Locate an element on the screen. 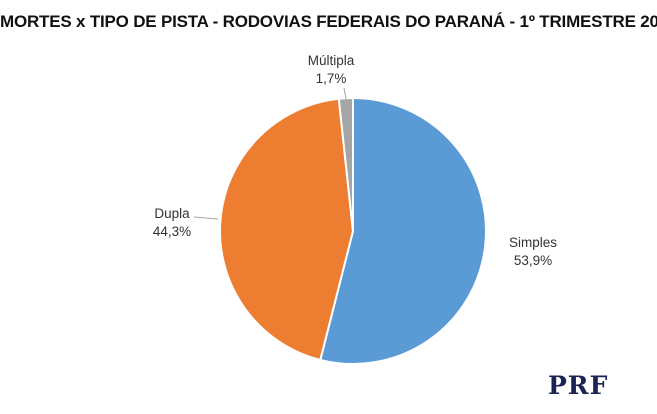 This screenshot has width=657, height=414. slice-label-value: 44,3% is located at coordinates (172, 231).